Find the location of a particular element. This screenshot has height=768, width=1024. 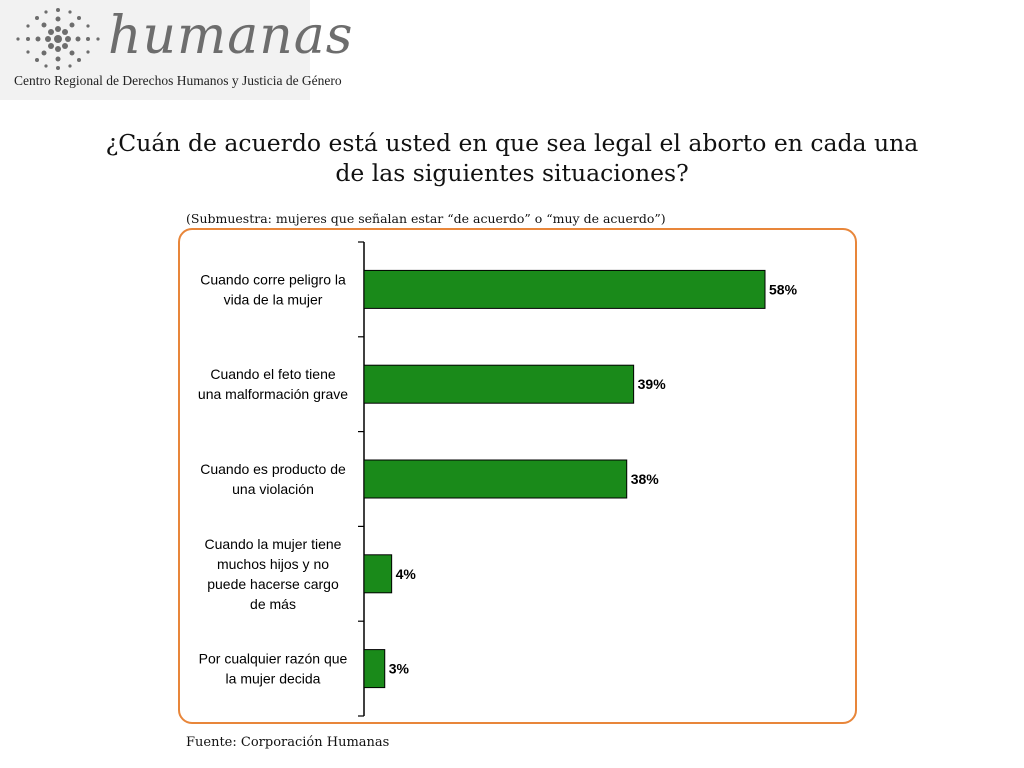

data-label: 39% is located at coordinates (652, 384).